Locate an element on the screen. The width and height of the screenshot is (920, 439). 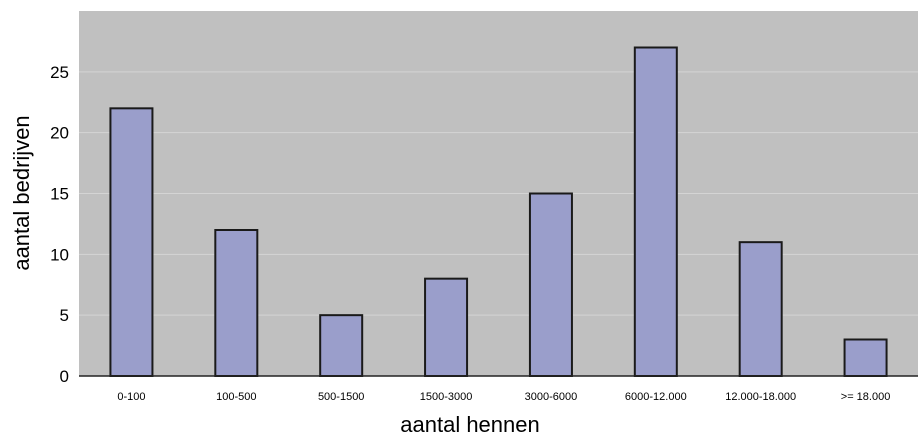
y-axis-ticks: 0 5 10 15 20 25 is located at coordinates (59, 224).